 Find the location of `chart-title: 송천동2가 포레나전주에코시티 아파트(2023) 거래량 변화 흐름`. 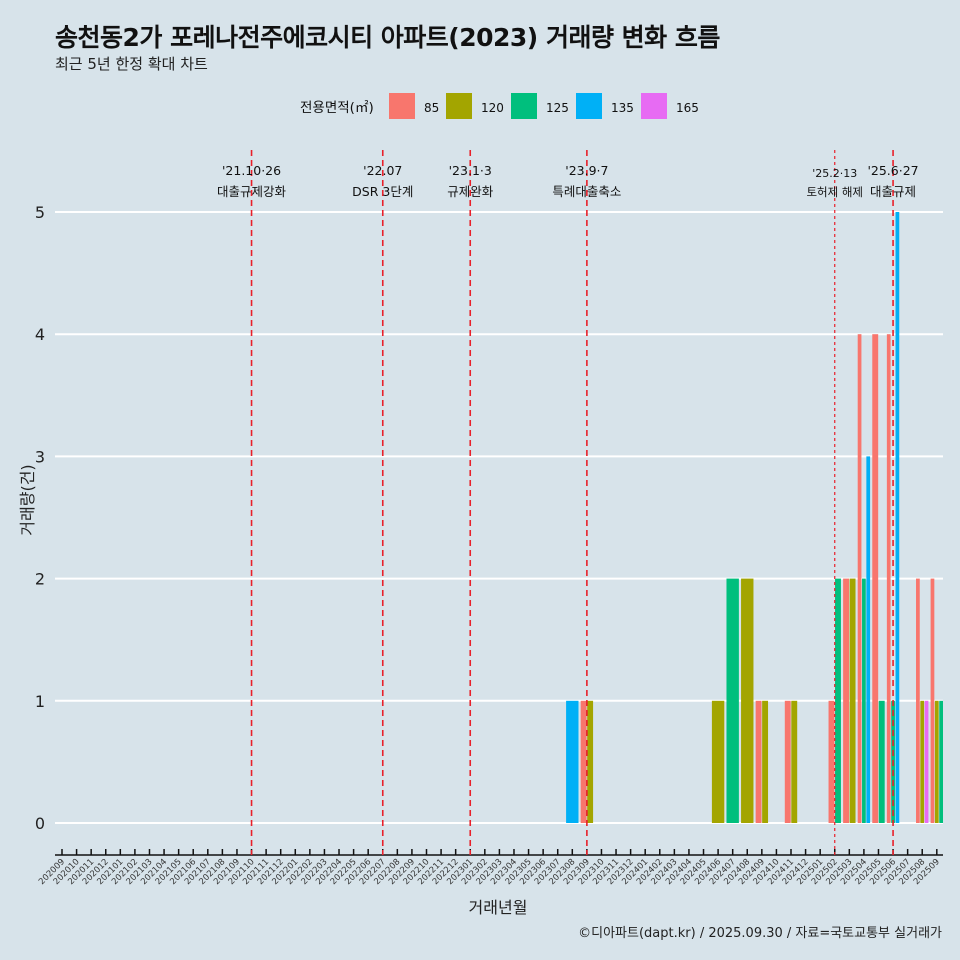

chart-title: 송천동2가 포레나전주에코시티 아파트(2023) 거래량 변화 흐름 is located at coordinates (387, 37).